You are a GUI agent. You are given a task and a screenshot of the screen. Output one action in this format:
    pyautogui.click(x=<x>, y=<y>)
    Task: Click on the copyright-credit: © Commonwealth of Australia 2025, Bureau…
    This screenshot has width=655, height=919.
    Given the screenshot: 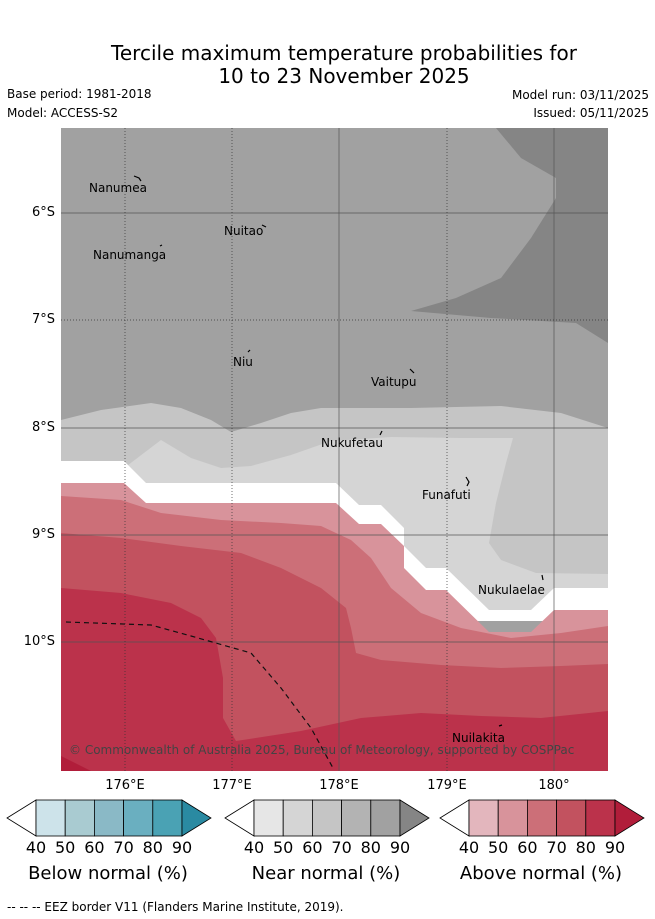 What is the action you would take?
    pyautogui.click(x=322, y=750)
    